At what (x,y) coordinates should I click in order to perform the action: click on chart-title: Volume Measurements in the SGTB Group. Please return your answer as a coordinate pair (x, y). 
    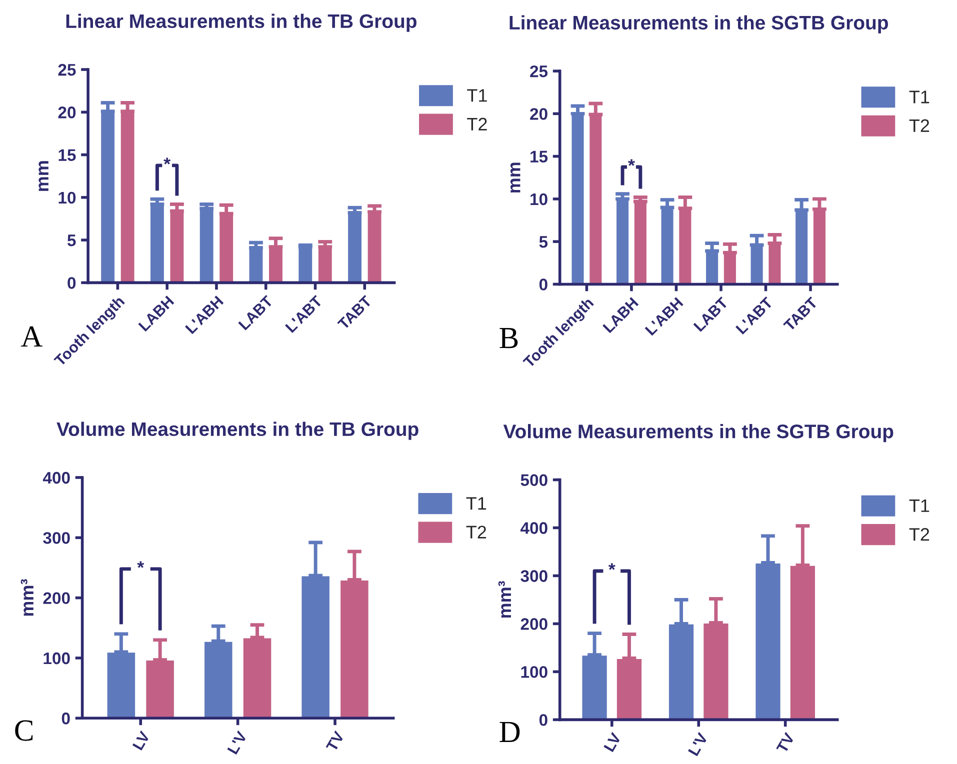
    Looking at the image, I should click on (698, 433).